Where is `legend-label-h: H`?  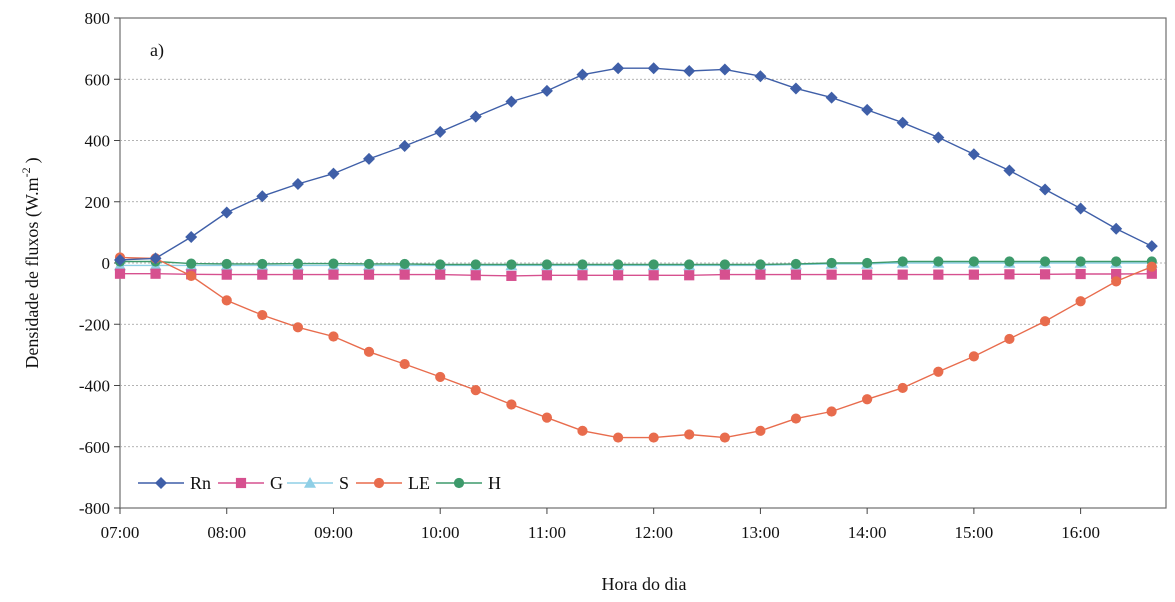 legend-label-h: H is located at coordinates (494, 483).